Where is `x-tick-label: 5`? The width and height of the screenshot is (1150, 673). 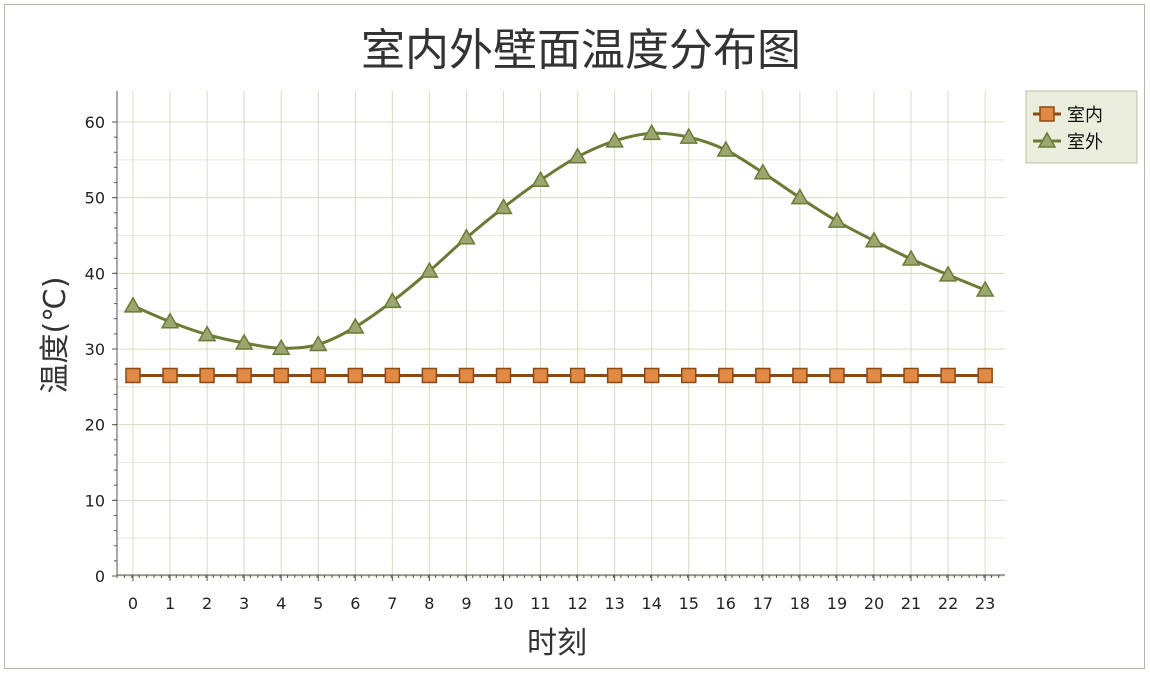 x-tick-label: 5 is located at coordinates (318, 603).